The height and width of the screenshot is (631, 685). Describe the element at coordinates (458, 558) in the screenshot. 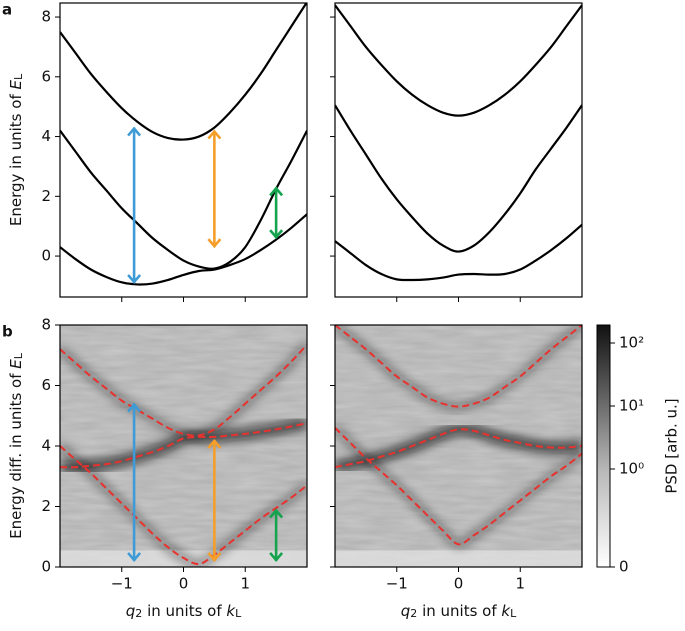

I see `heatmap-floor` at that location.